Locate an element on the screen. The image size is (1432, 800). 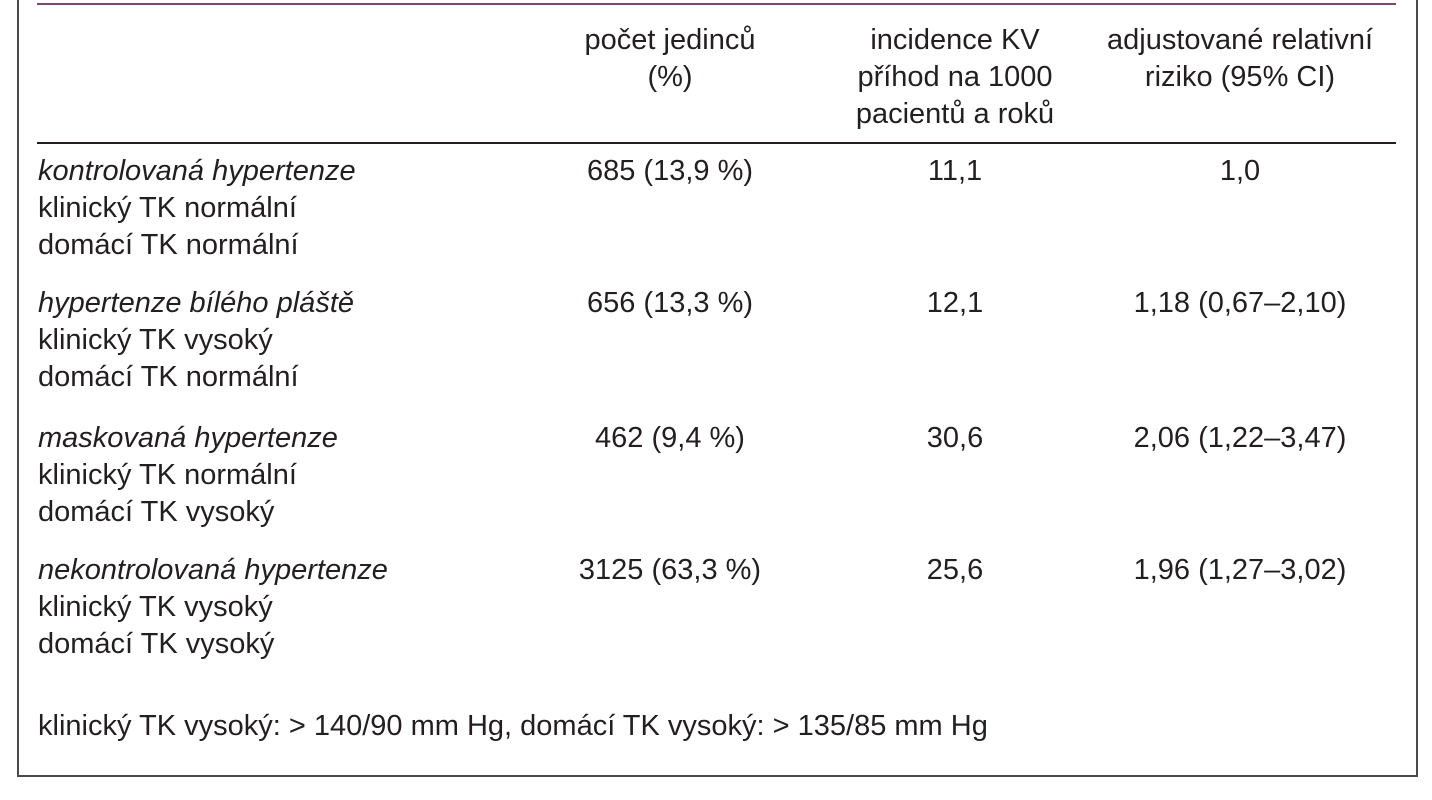
header-count: počet jedinců (%) is located at coordinates (670, 58).